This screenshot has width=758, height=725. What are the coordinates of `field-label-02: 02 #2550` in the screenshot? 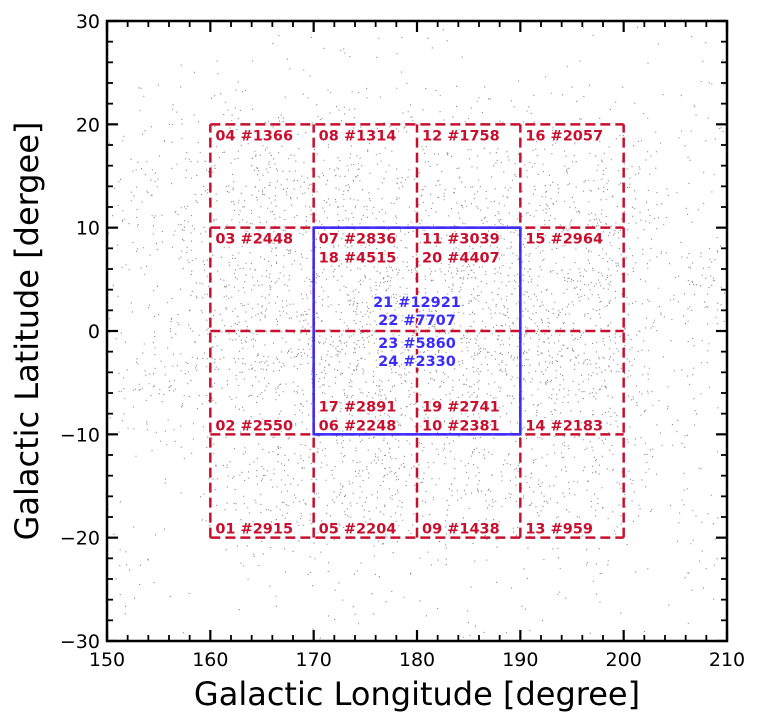 It's located at (254, 426).